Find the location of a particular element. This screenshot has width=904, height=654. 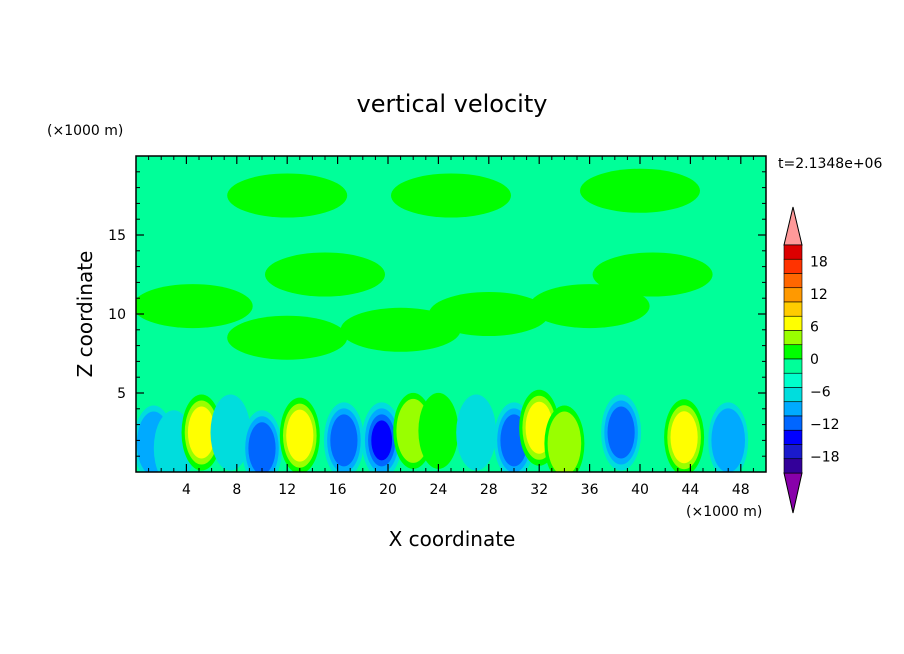

colorbar-label: −6 is located at coordinates (820, 393).